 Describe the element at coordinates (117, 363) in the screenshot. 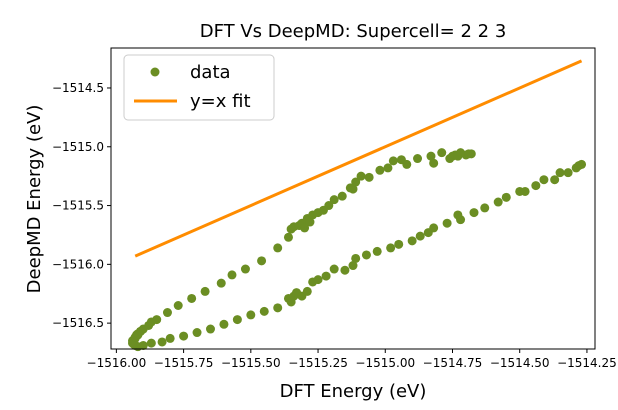

I see `x-tick-label: −1516.00` at that location.